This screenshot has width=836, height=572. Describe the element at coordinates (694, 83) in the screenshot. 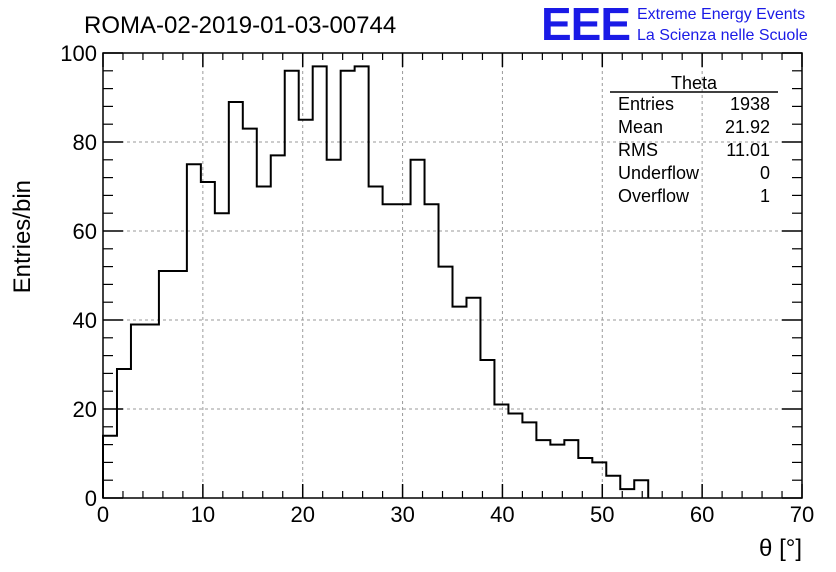

I see `stats-box-title: Theta` at that location.